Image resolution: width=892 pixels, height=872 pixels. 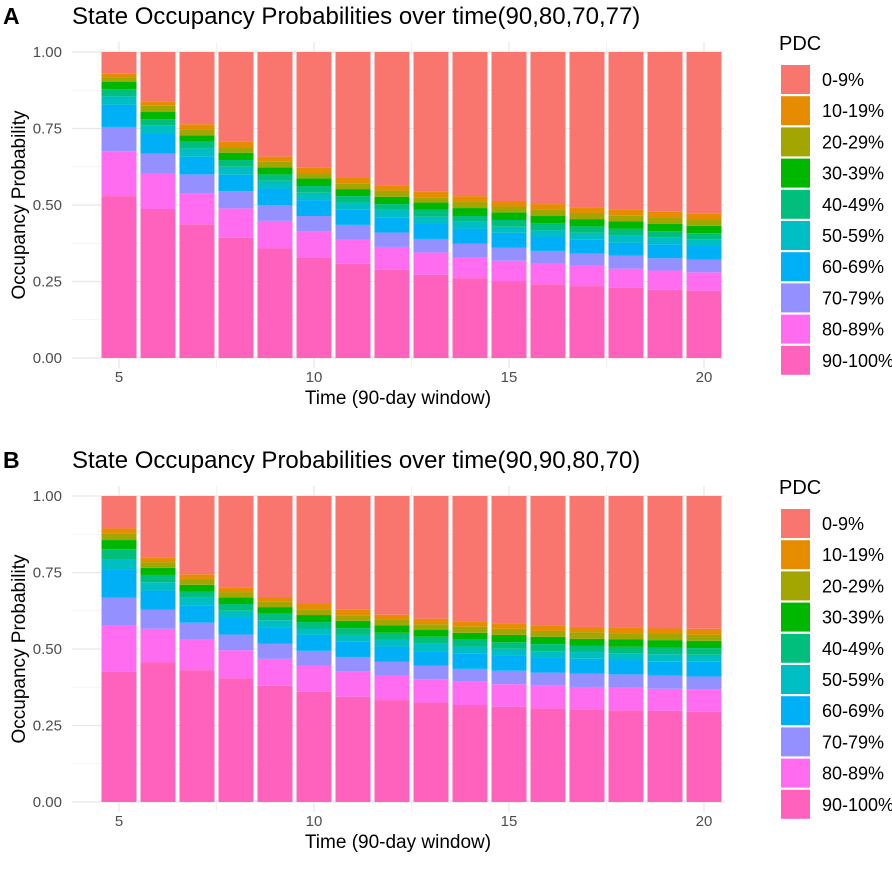 What do you see at coordinates (853, 742) in the screenshot?
I see `legend-label: 70-79%` at bounding box center [853, 742].